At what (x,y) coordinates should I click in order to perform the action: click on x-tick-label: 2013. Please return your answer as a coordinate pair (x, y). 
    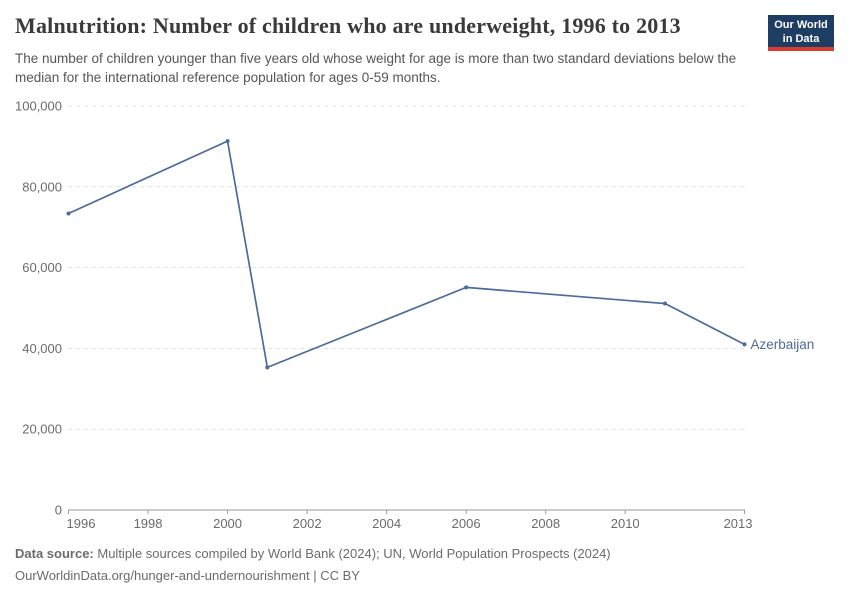
    Looking at the image, I should click on (738, 523).